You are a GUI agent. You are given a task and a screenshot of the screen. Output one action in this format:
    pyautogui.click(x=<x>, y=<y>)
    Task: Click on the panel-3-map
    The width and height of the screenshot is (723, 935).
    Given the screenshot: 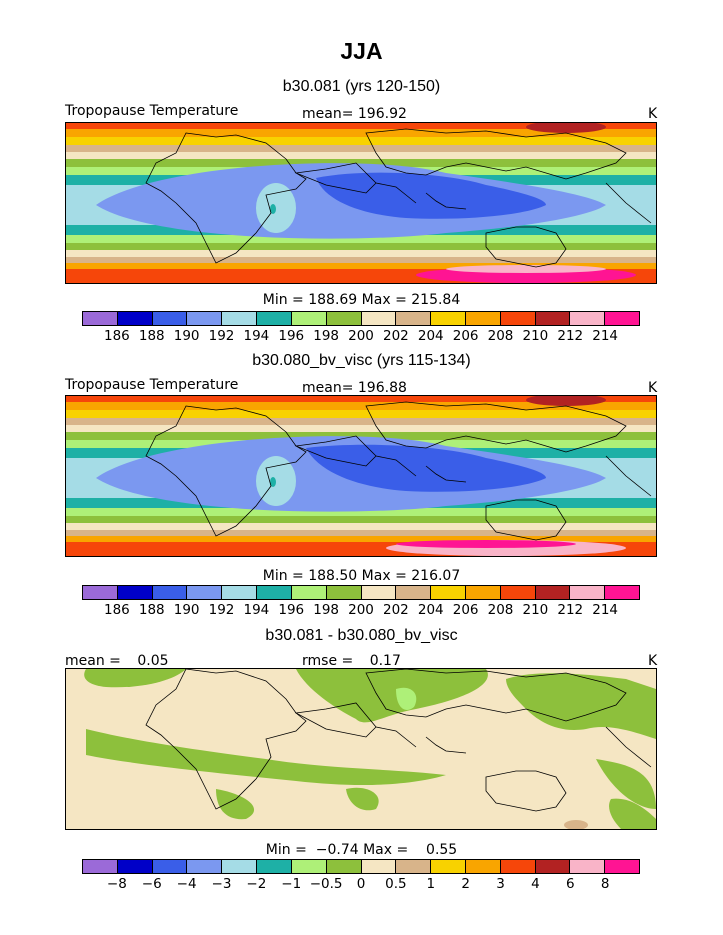 What is the action you would take?
    pyautogui.click(x=361, y=749)
    